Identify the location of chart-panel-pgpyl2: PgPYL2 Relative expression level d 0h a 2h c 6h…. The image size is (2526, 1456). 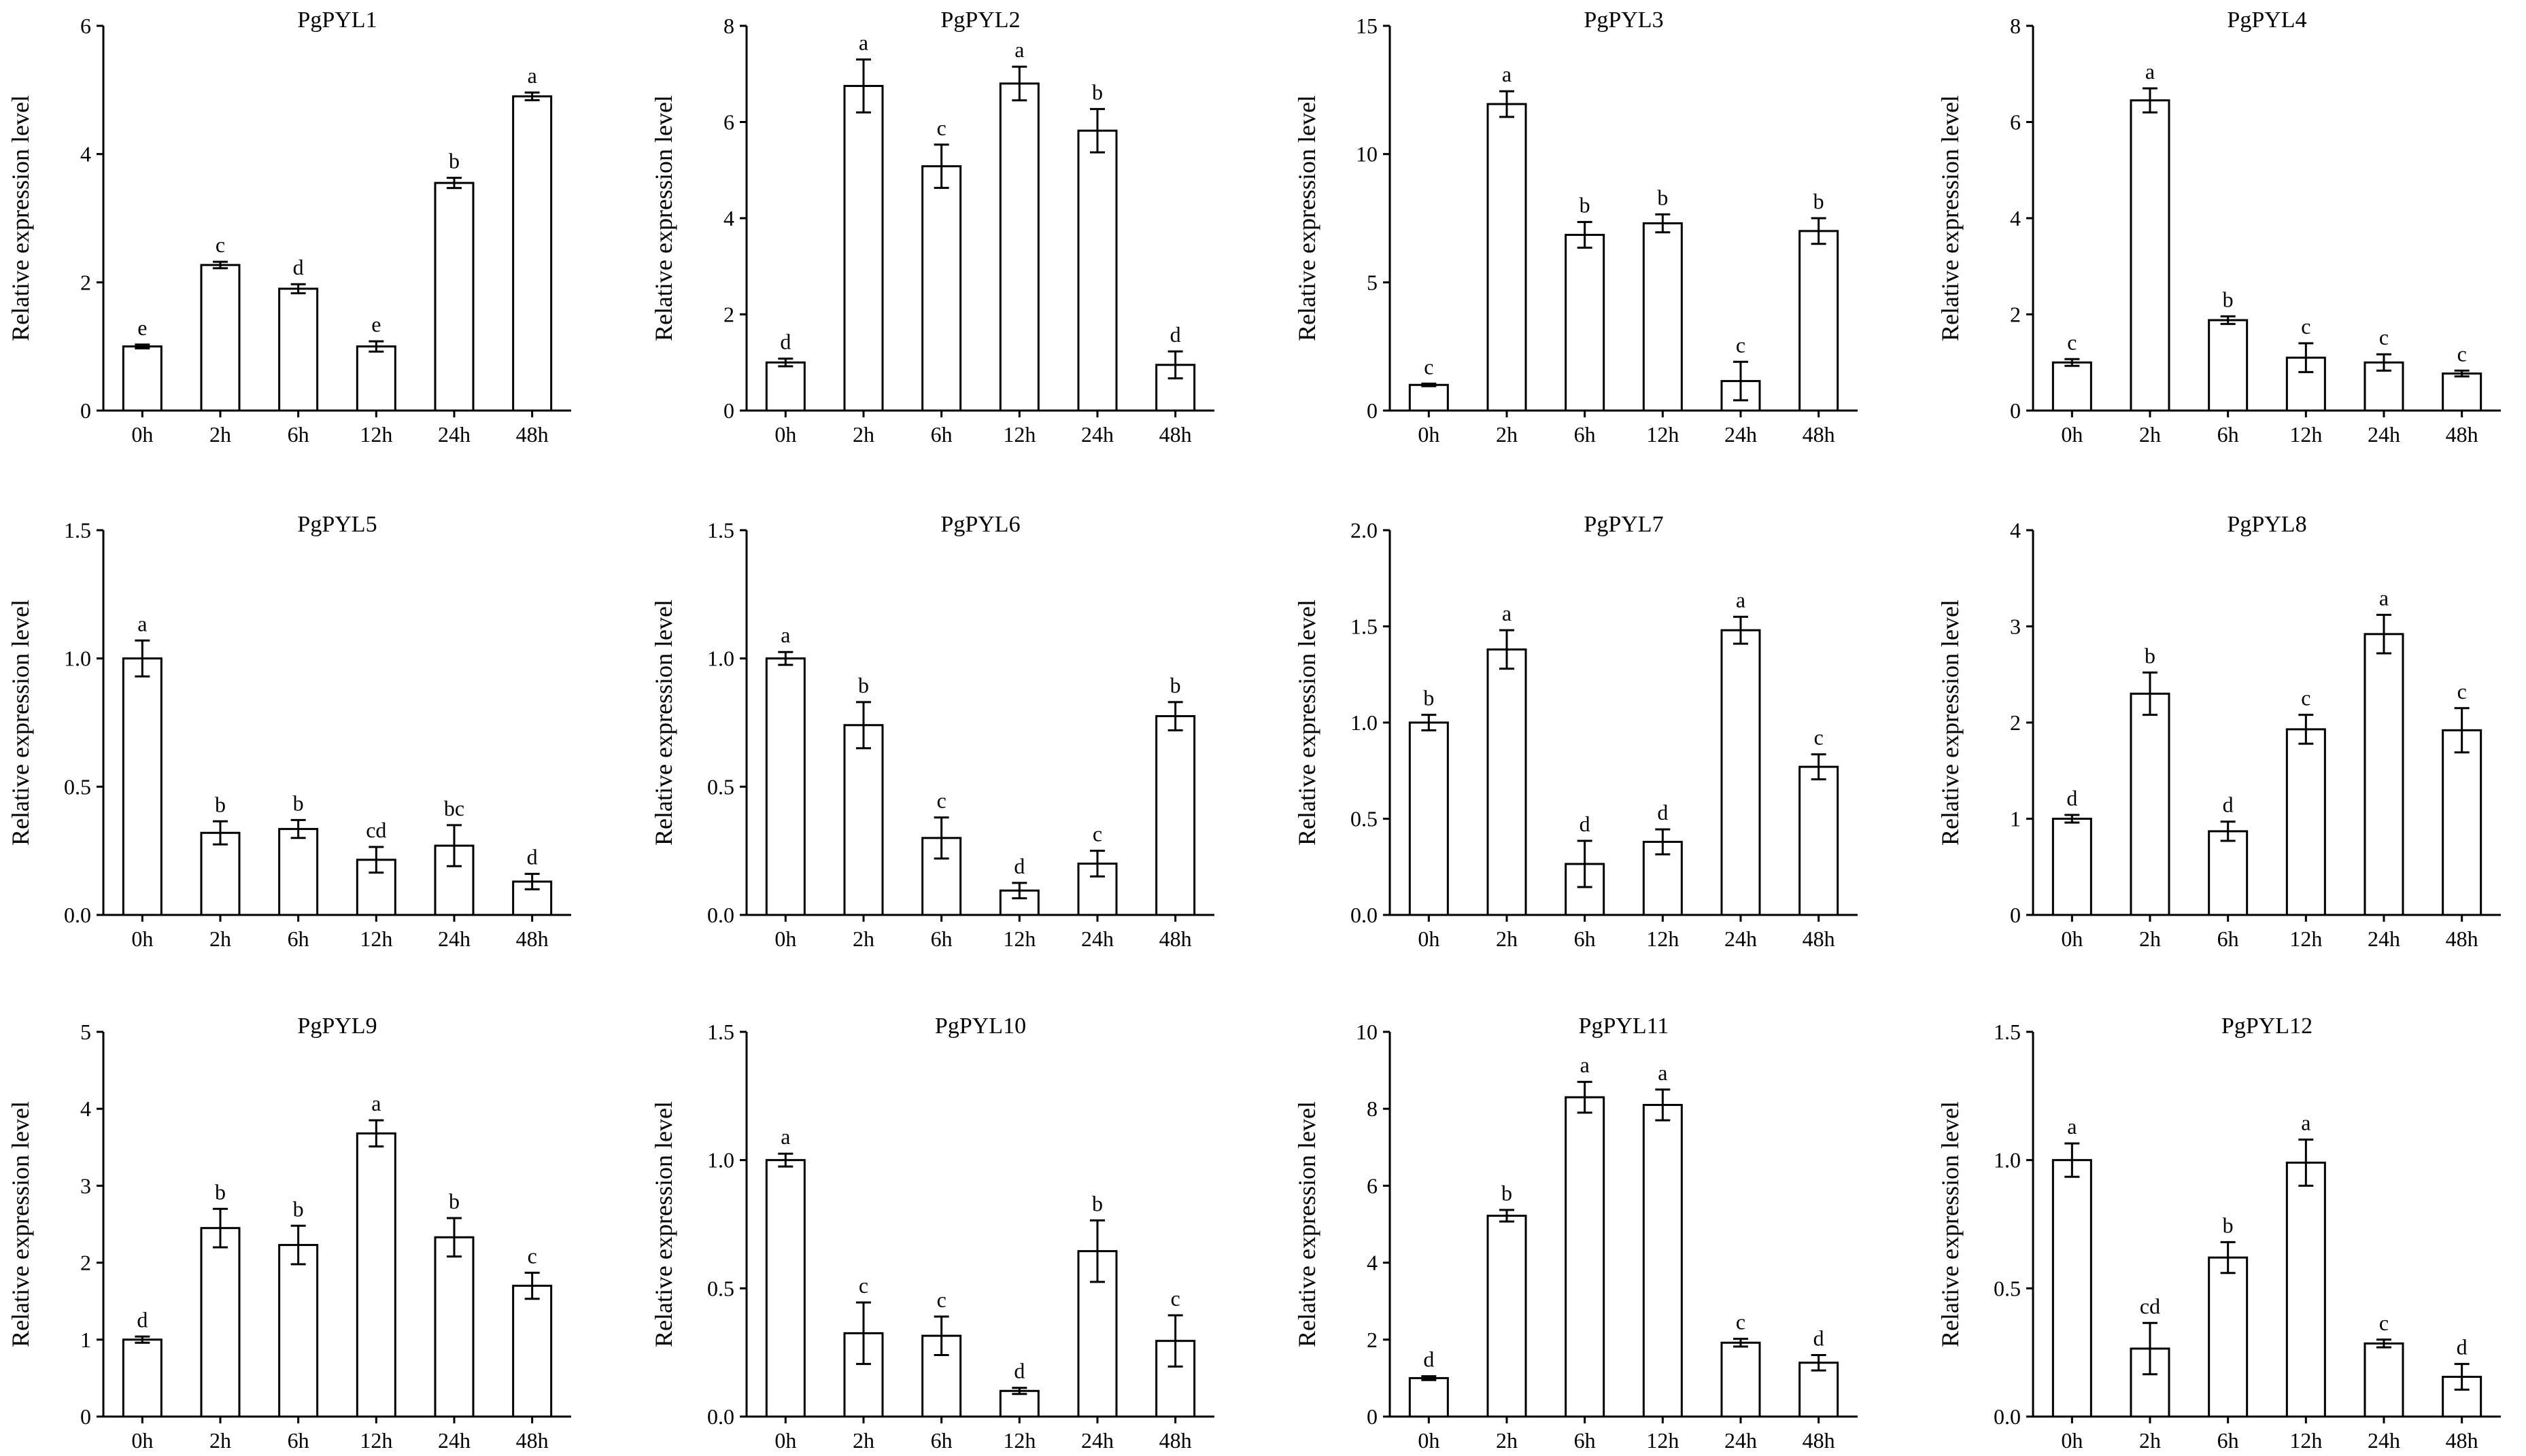
(932, 227).